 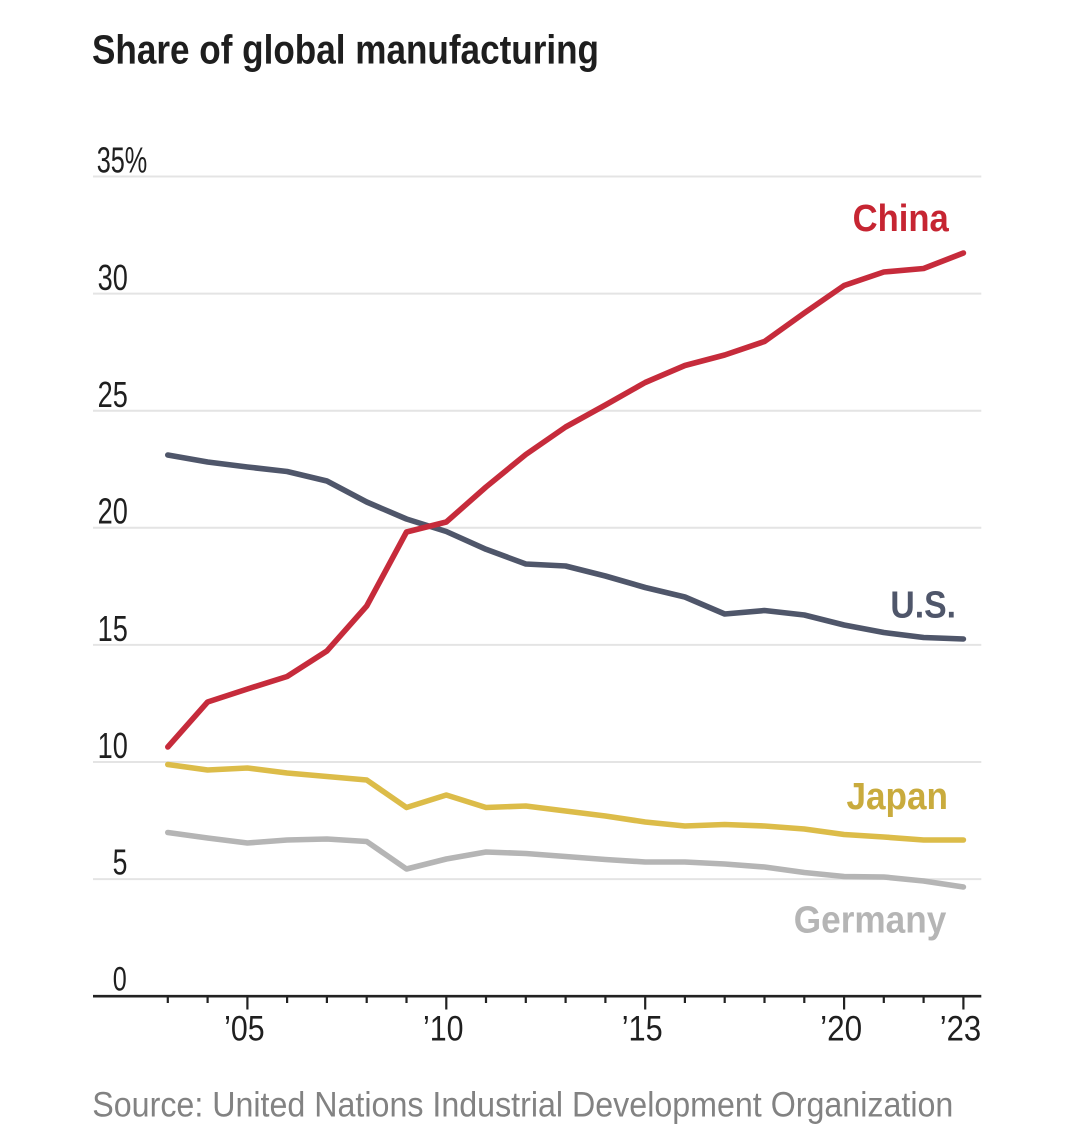 I want to click on svg-text: ’05, so click(x=244, y=1028).